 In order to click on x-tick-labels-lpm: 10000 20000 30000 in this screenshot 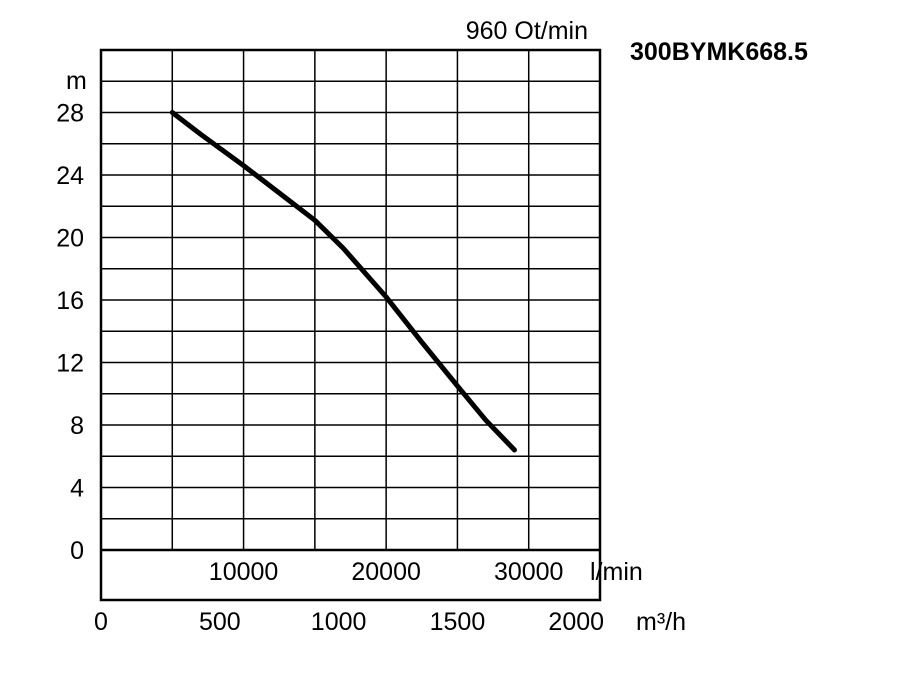, I will do `click(386, 572)`.